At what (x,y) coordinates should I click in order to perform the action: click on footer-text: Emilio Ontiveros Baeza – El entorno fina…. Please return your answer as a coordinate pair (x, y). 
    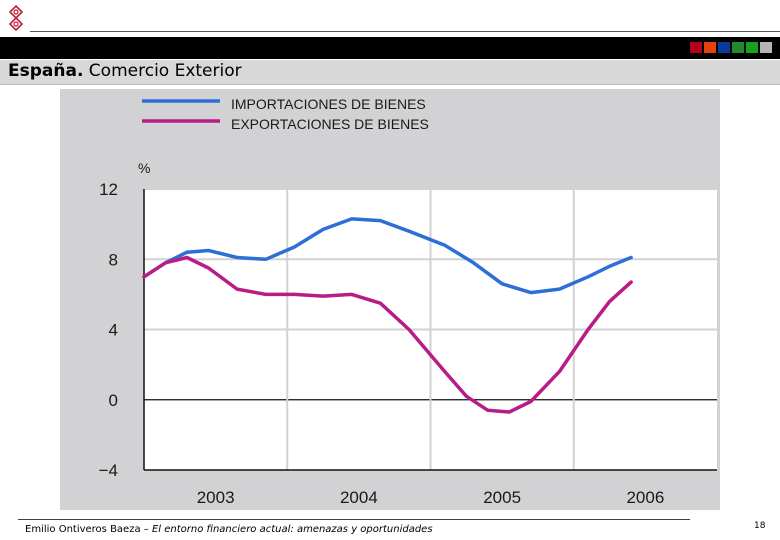
    Looking at the image, I should click on (229, 529).